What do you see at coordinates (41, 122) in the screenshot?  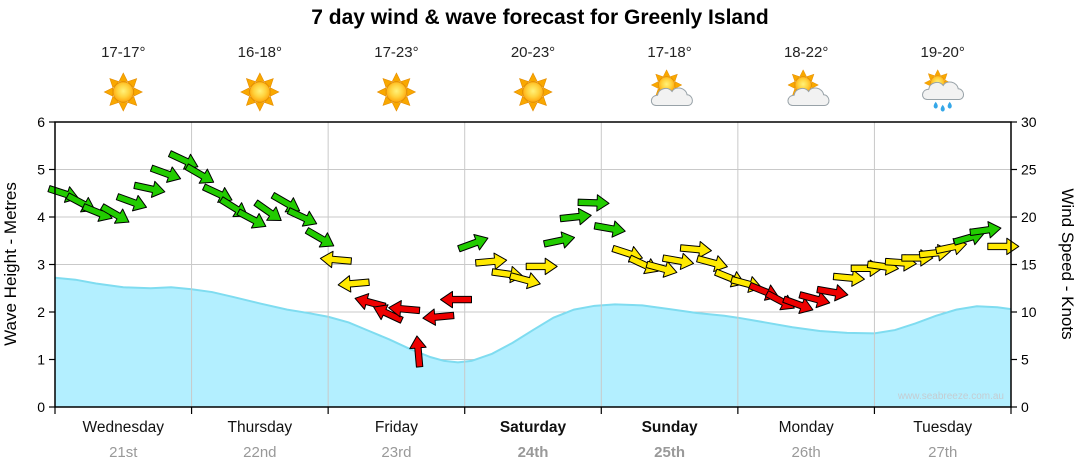 I see `left-tick-label: 6` at bounding box center [41, 122].